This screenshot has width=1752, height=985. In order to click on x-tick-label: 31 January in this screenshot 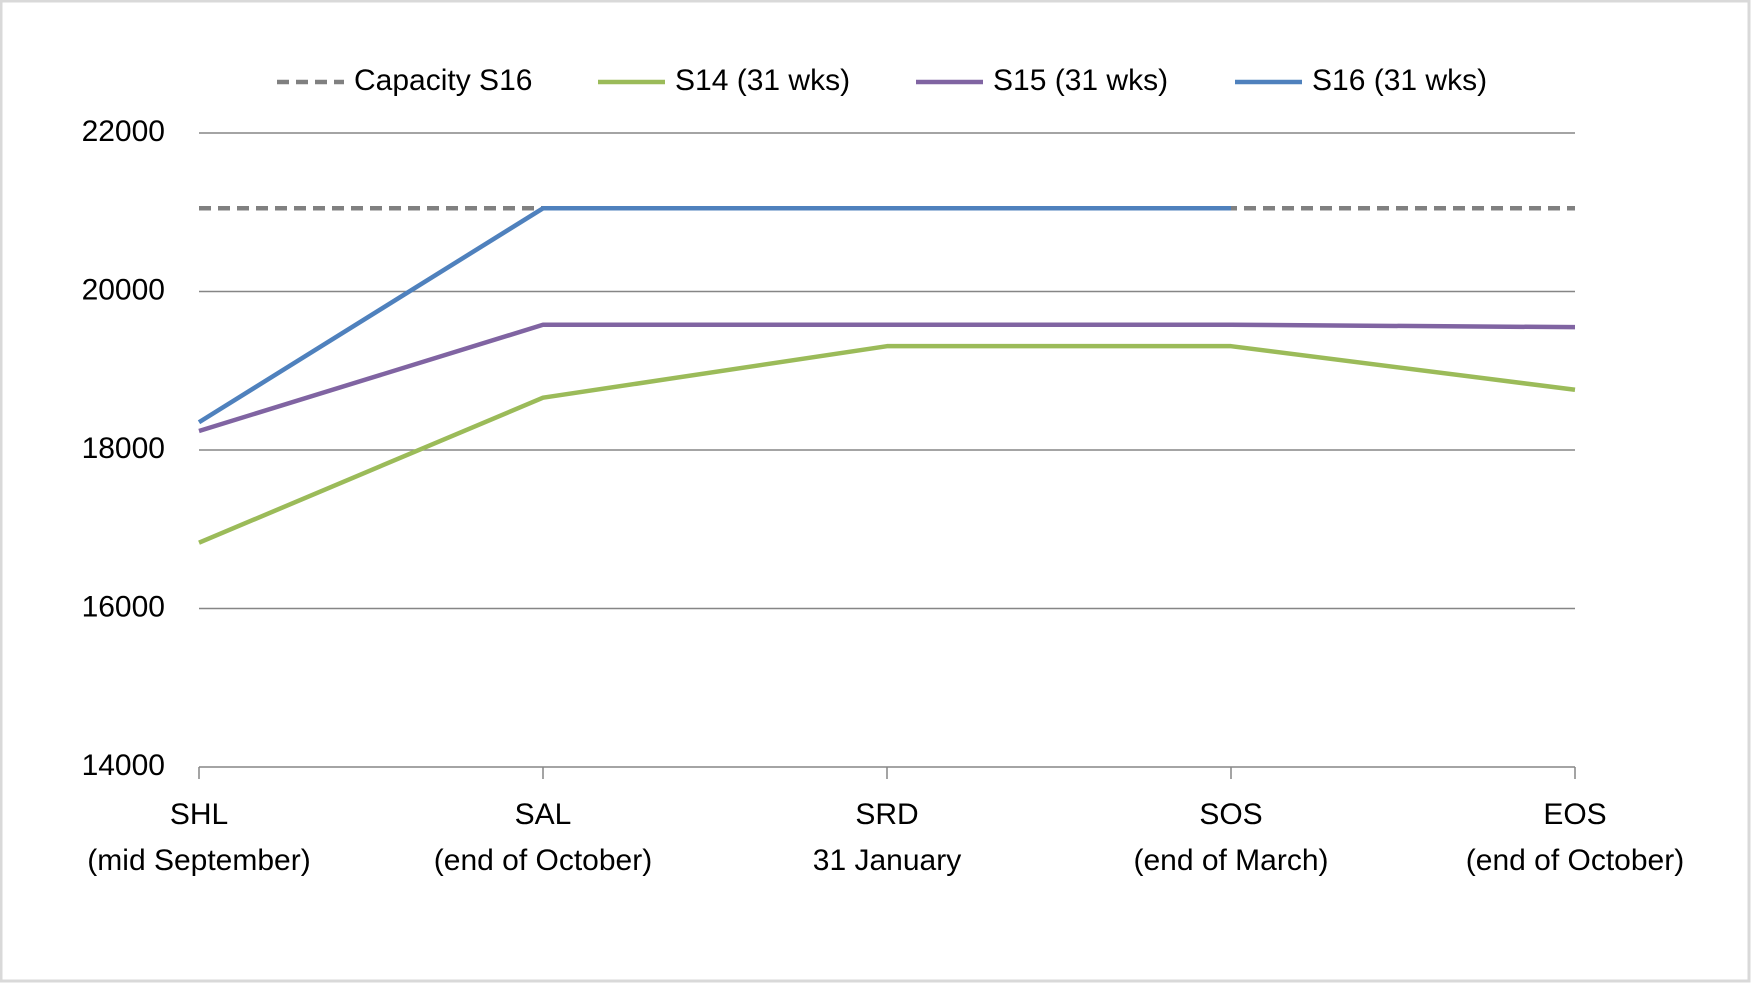, I will do `click(887, 860)`.